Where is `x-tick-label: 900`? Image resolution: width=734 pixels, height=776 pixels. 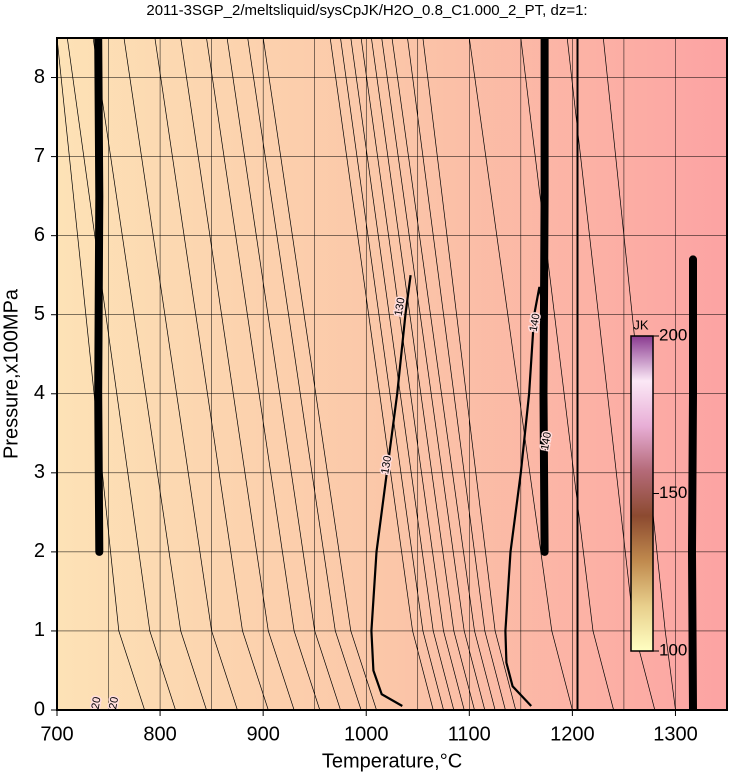 x-tick-label: 900 is located at coordinates (262, 734).